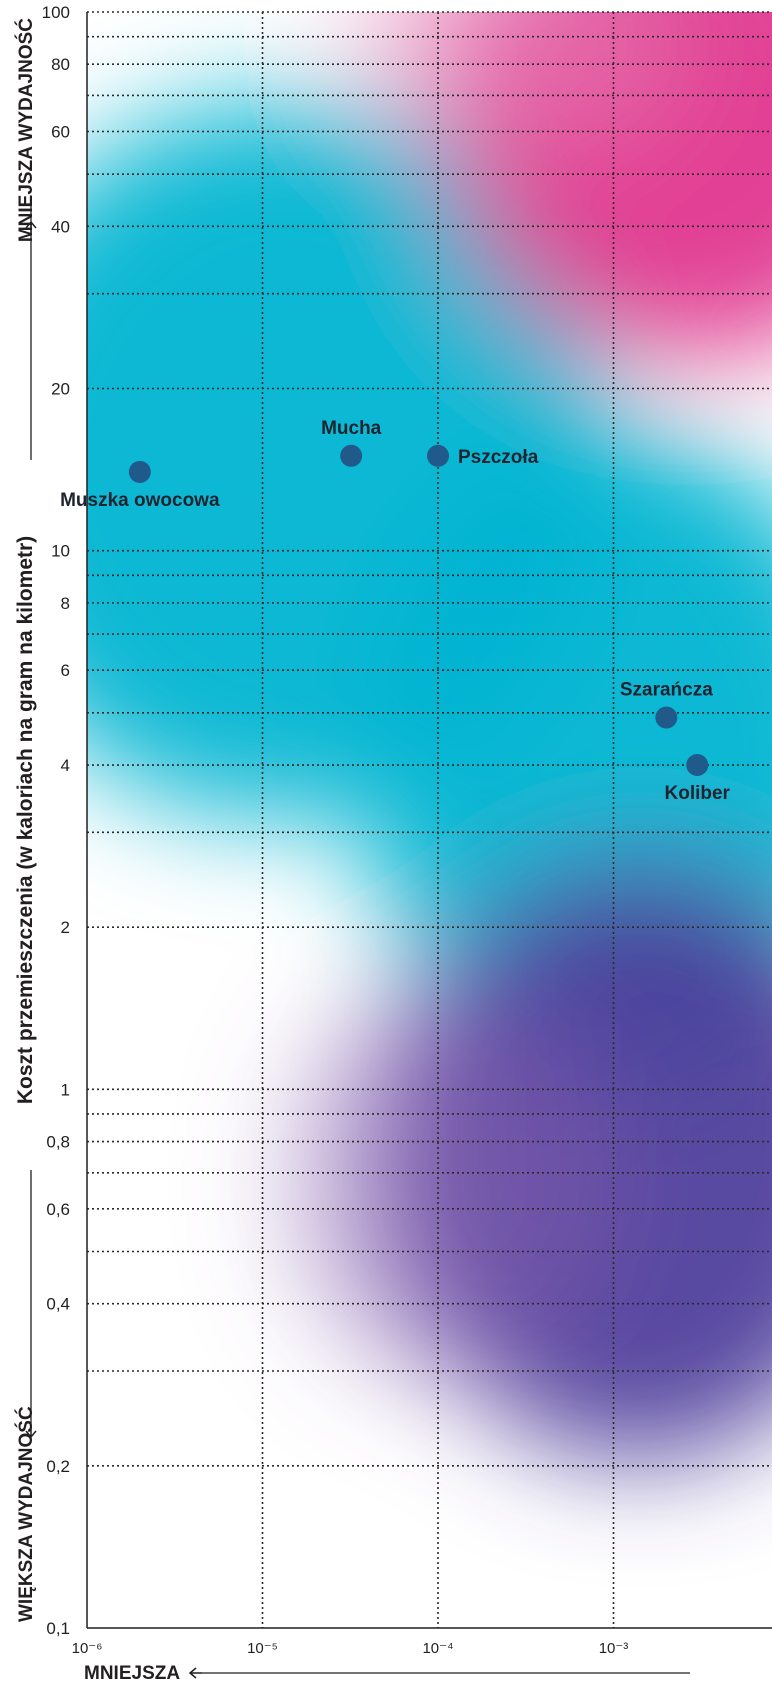 This screenshot has width=772, height=1688. What do you see at coordinates (56, 820) in the screenshot?
I see `y-tick-labels: 100 80 60 40 20 10 8 6 4 2 1 0,8 0,6 0,4 0,2 0,1` at bounding box center [56, 820].